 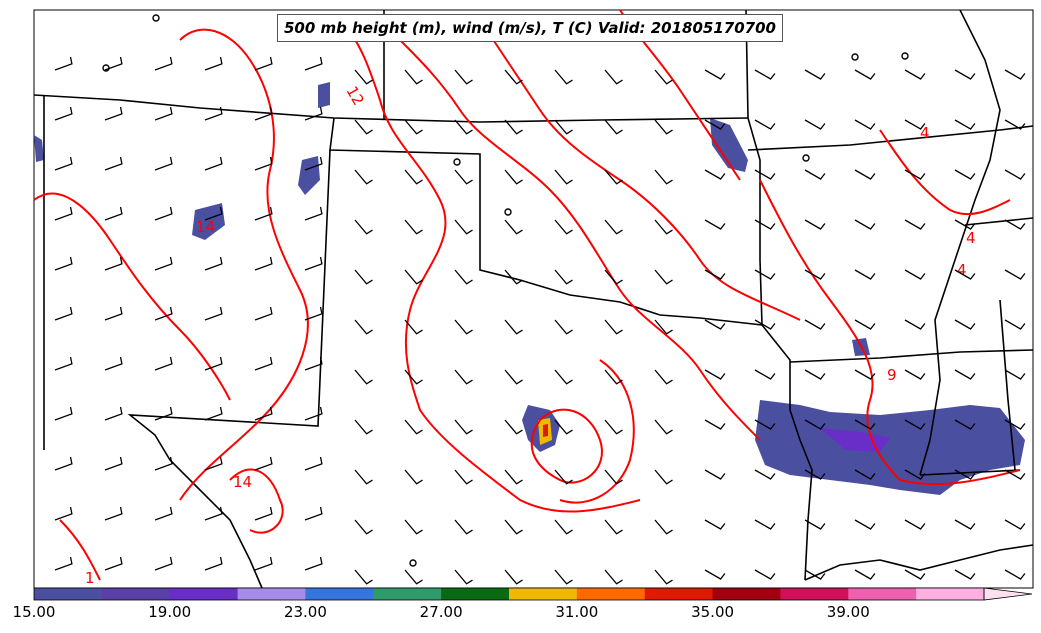 I want to click on border-tennessee, so click(x=999, y=221).